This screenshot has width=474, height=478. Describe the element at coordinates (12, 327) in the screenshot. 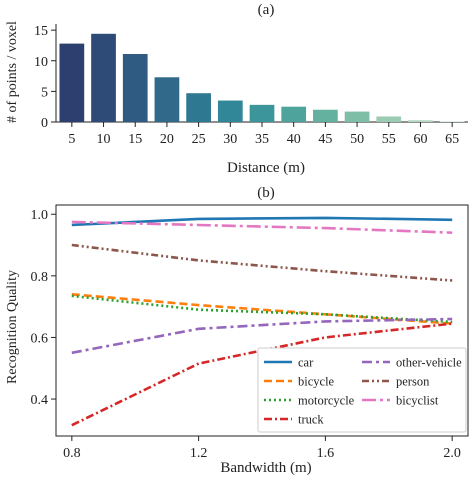

I see `chart-b-ylabel: Recognition Quality` at that location.